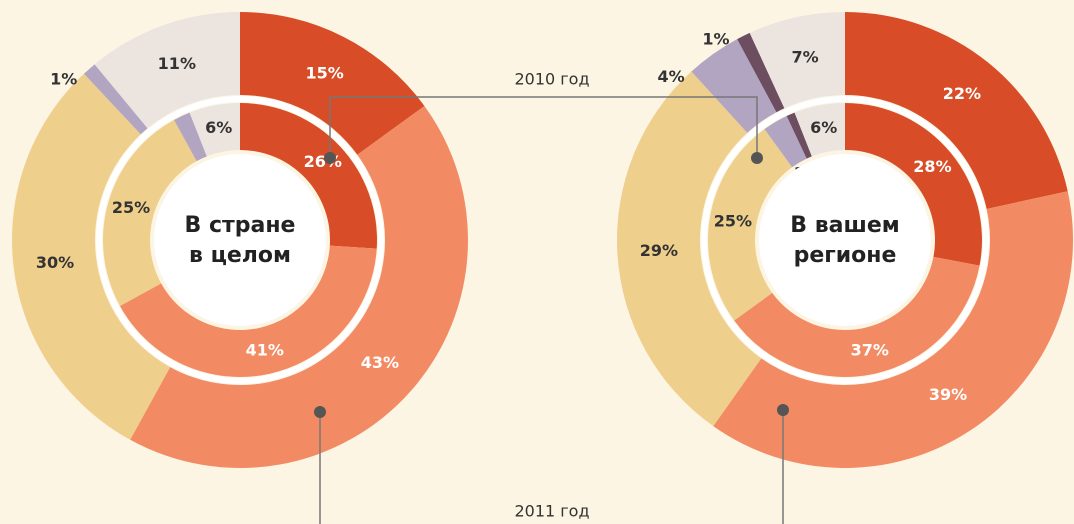 This screenshot has height=524, width=1074. What do you see at coordinates (543, 127) in the screenshot?
I see `connector-2010` at bounding box center [543, 127].